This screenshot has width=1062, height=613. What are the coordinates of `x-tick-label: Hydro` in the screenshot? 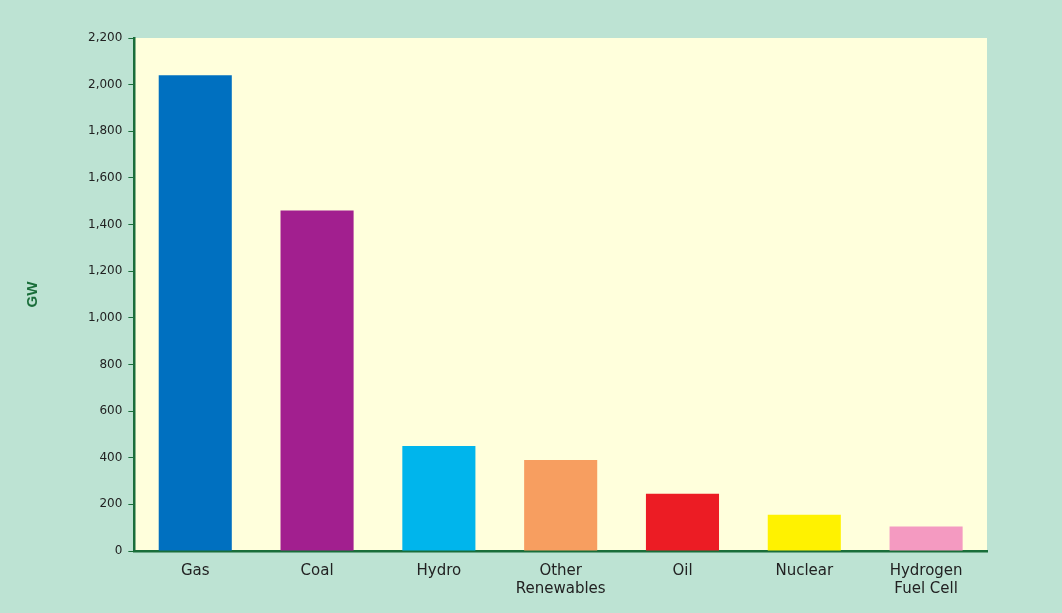 It's located at (439, 569).